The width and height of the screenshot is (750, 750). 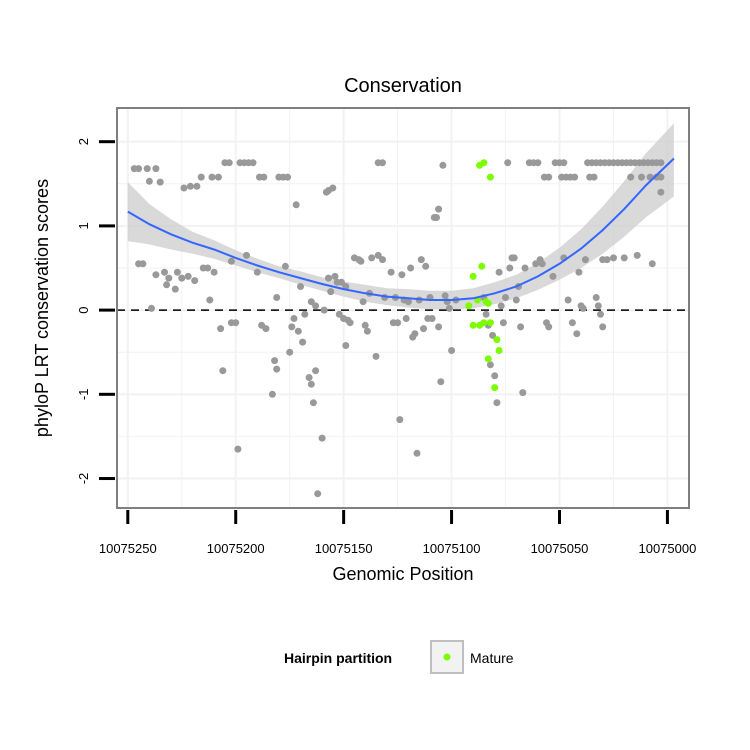 What do you see at coordinates (236, 548) in the screenshot?
I see `x-tick-label: 10075200` at bounding box center [236, 548].